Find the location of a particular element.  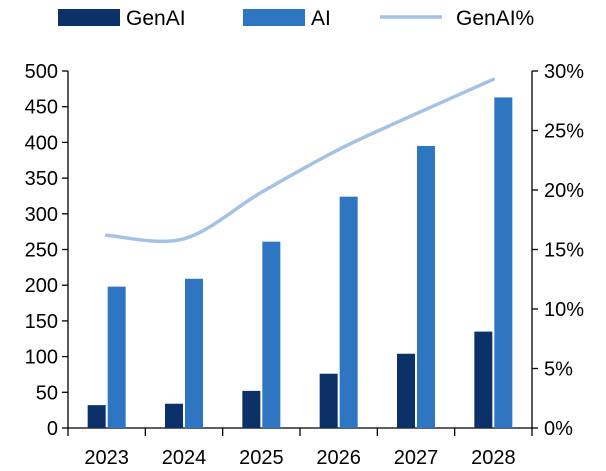

y-left-tick-label: 100 is located at coordinates (41, 358).